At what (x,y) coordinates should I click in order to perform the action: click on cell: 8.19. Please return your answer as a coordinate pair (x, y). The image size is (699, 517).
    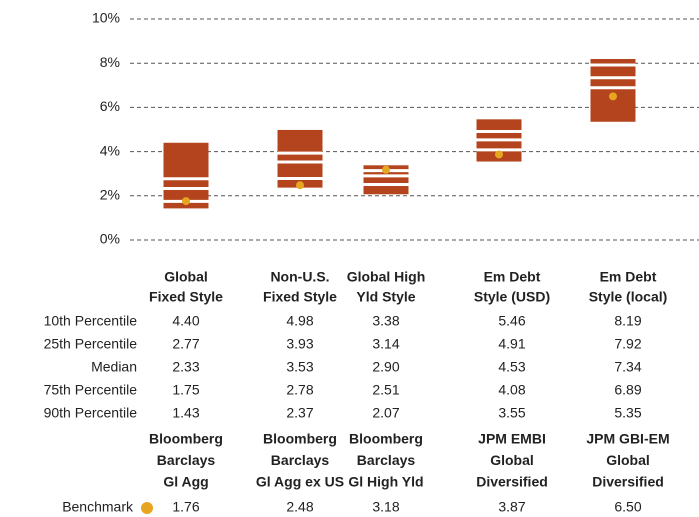
    Looking at the image, I should click on (627, 321).